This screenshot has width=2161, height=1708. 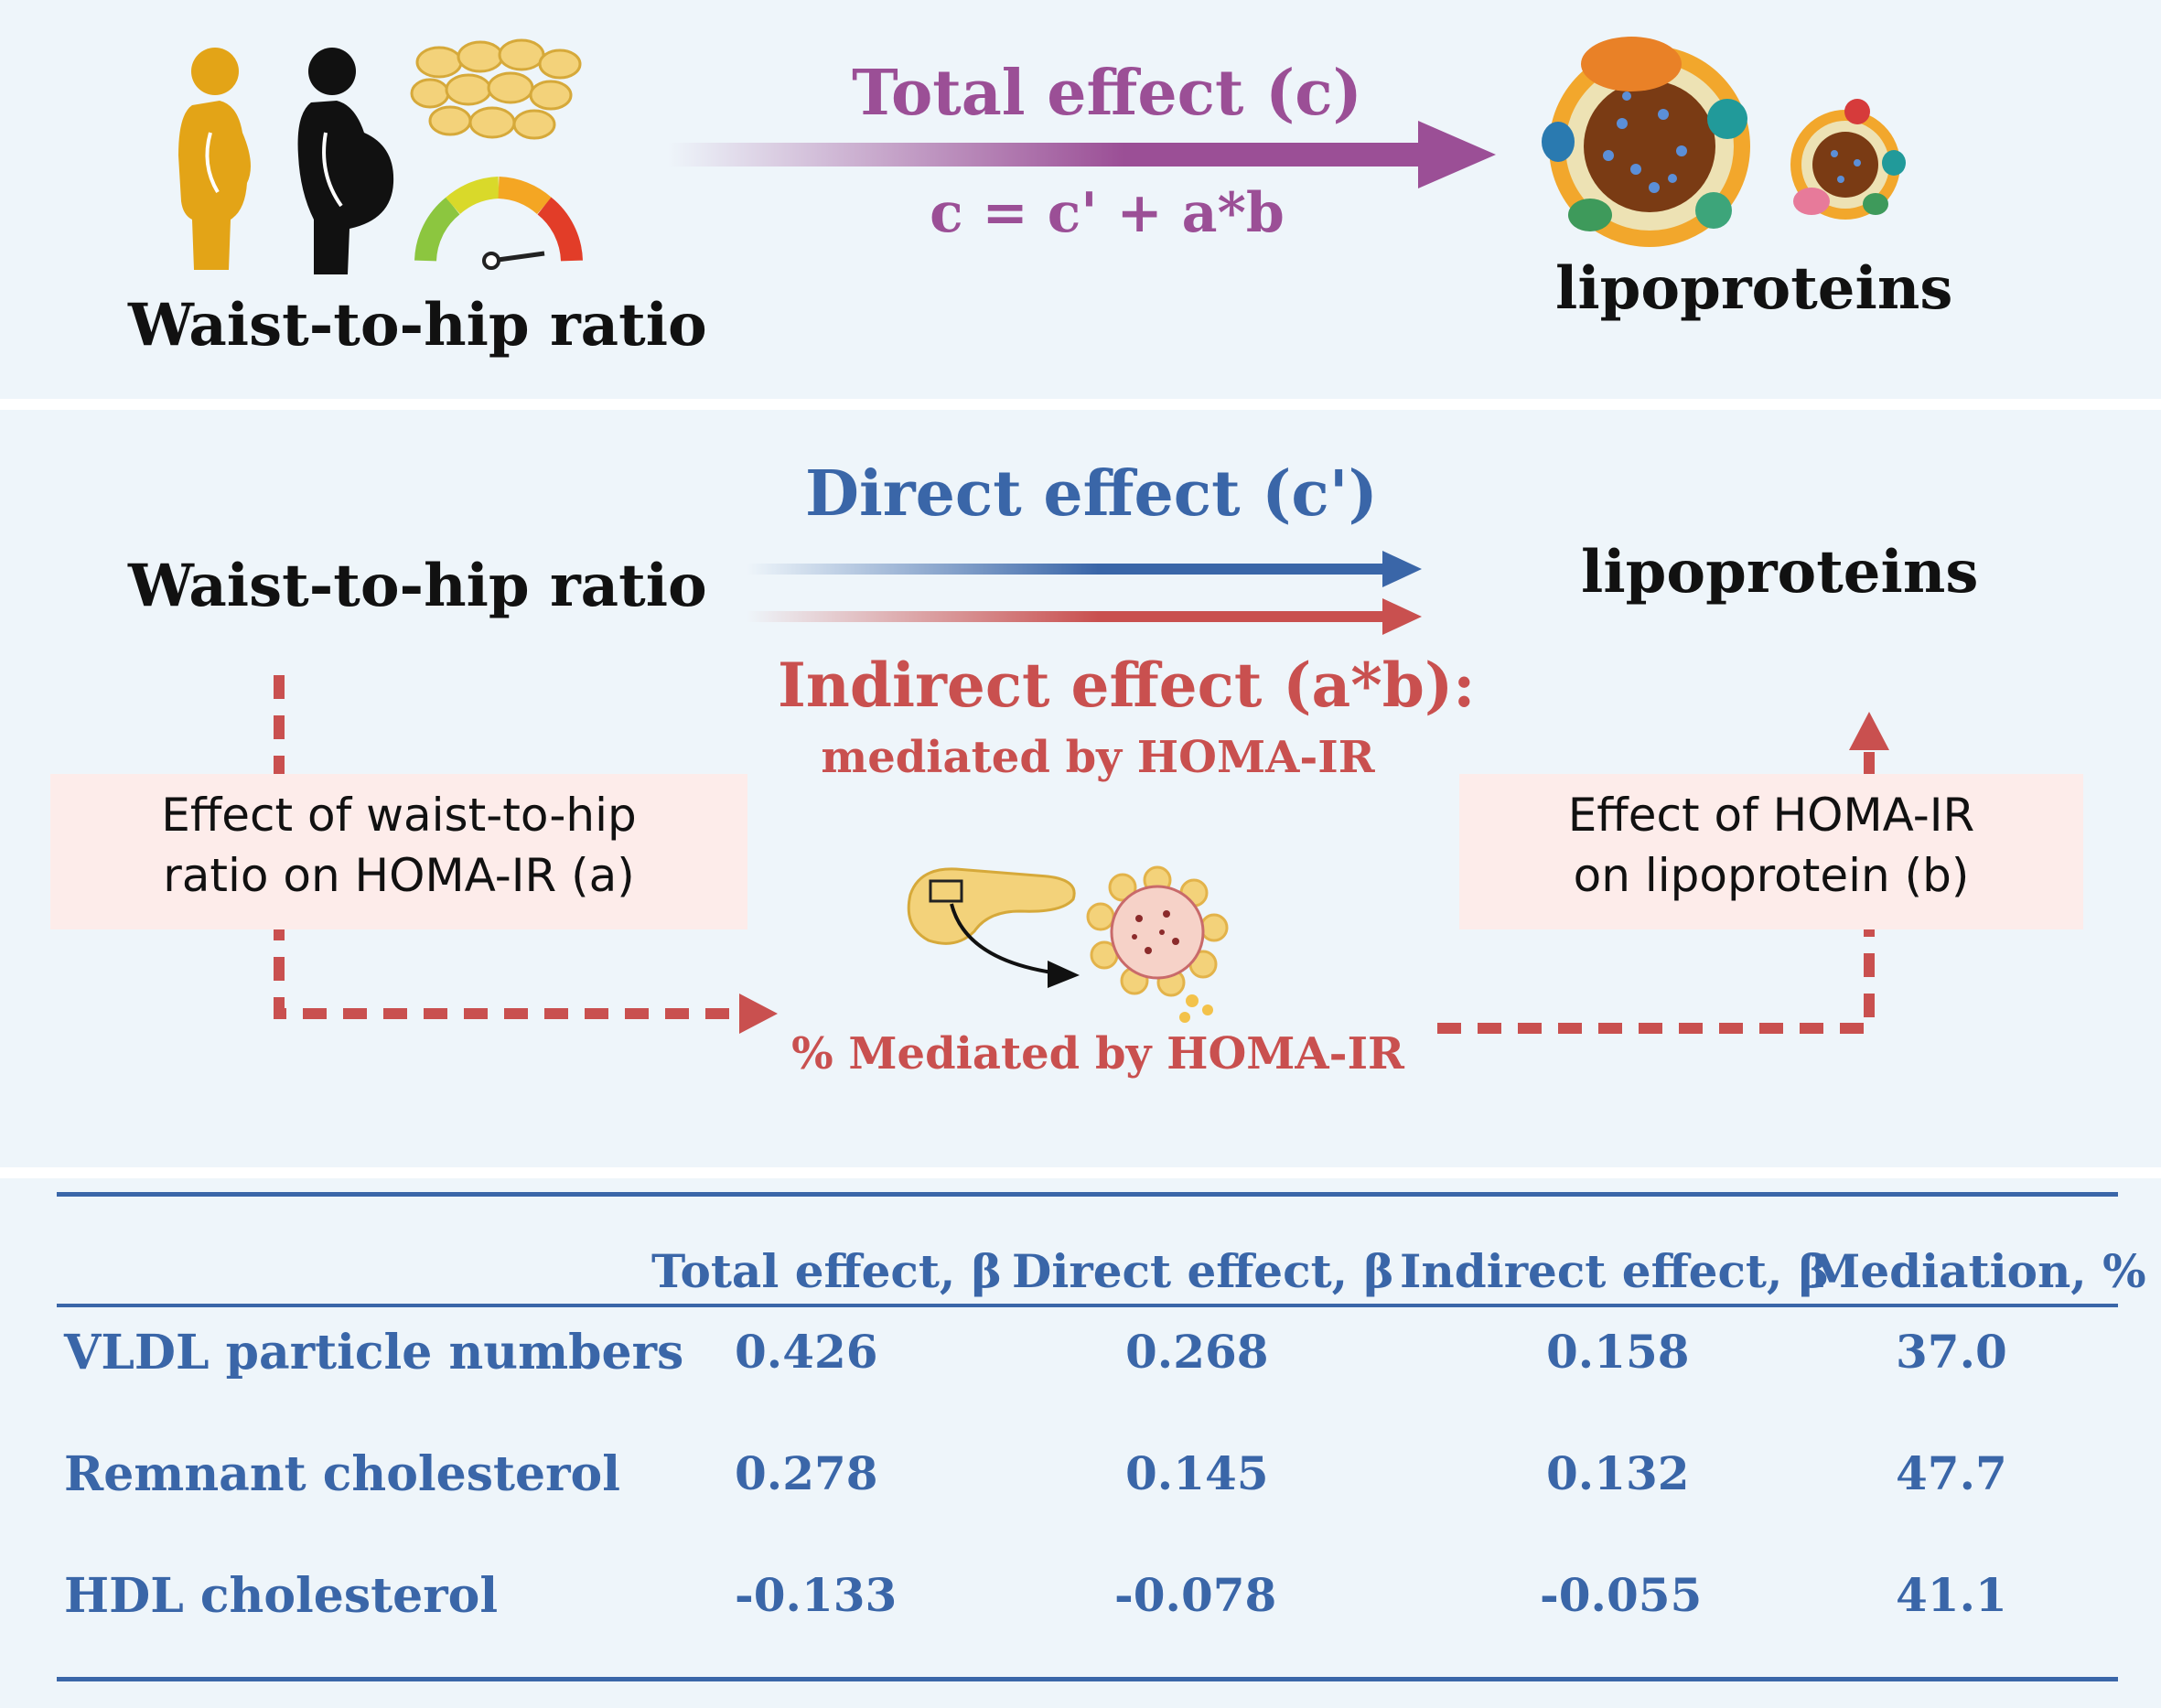 I want to click on row-value: 0.158, so click(x=1618, y=1352).